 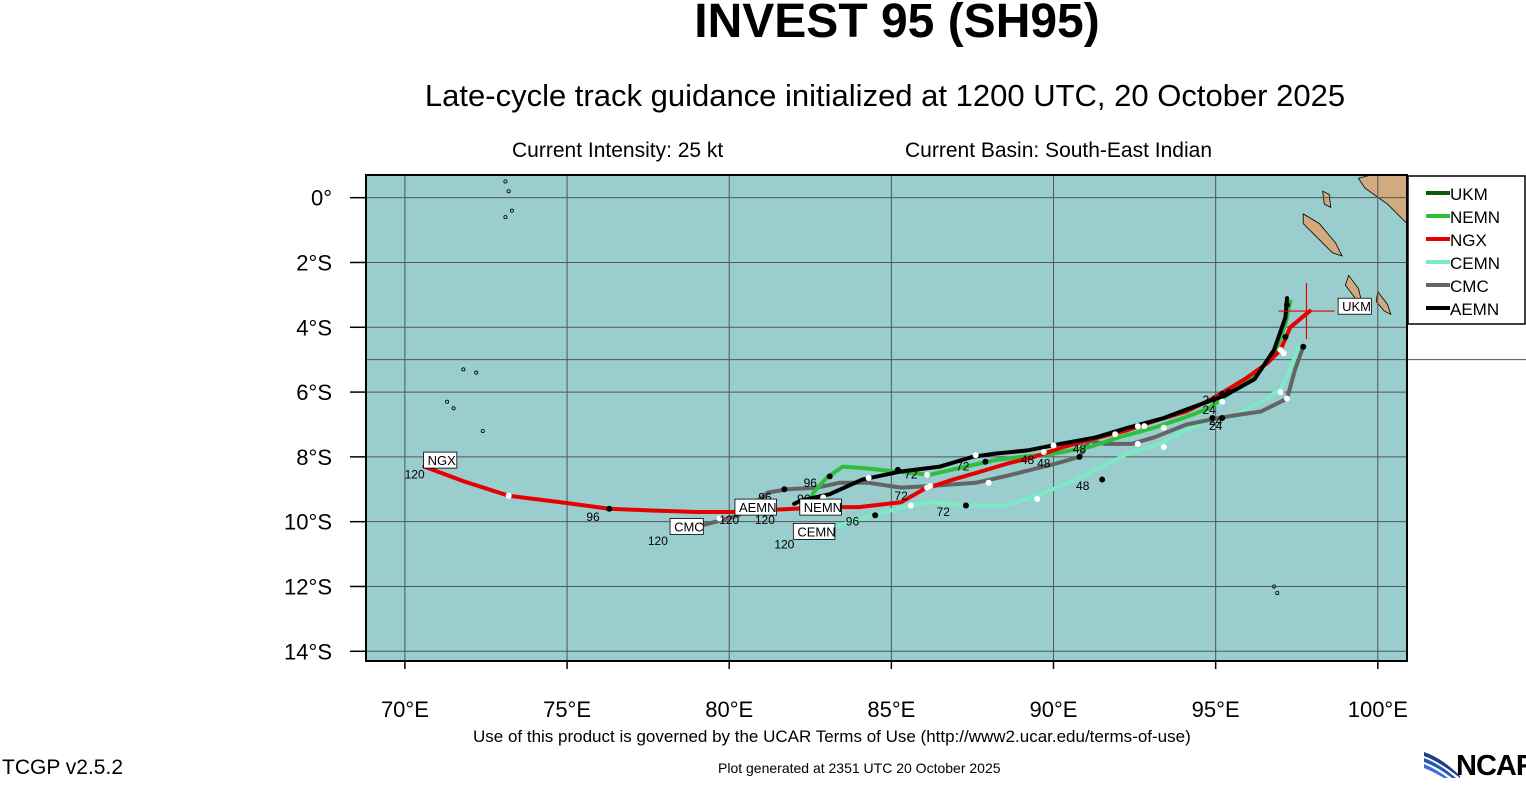 I want to click on model-end-label: UKM, so click(x=1356, y=306).